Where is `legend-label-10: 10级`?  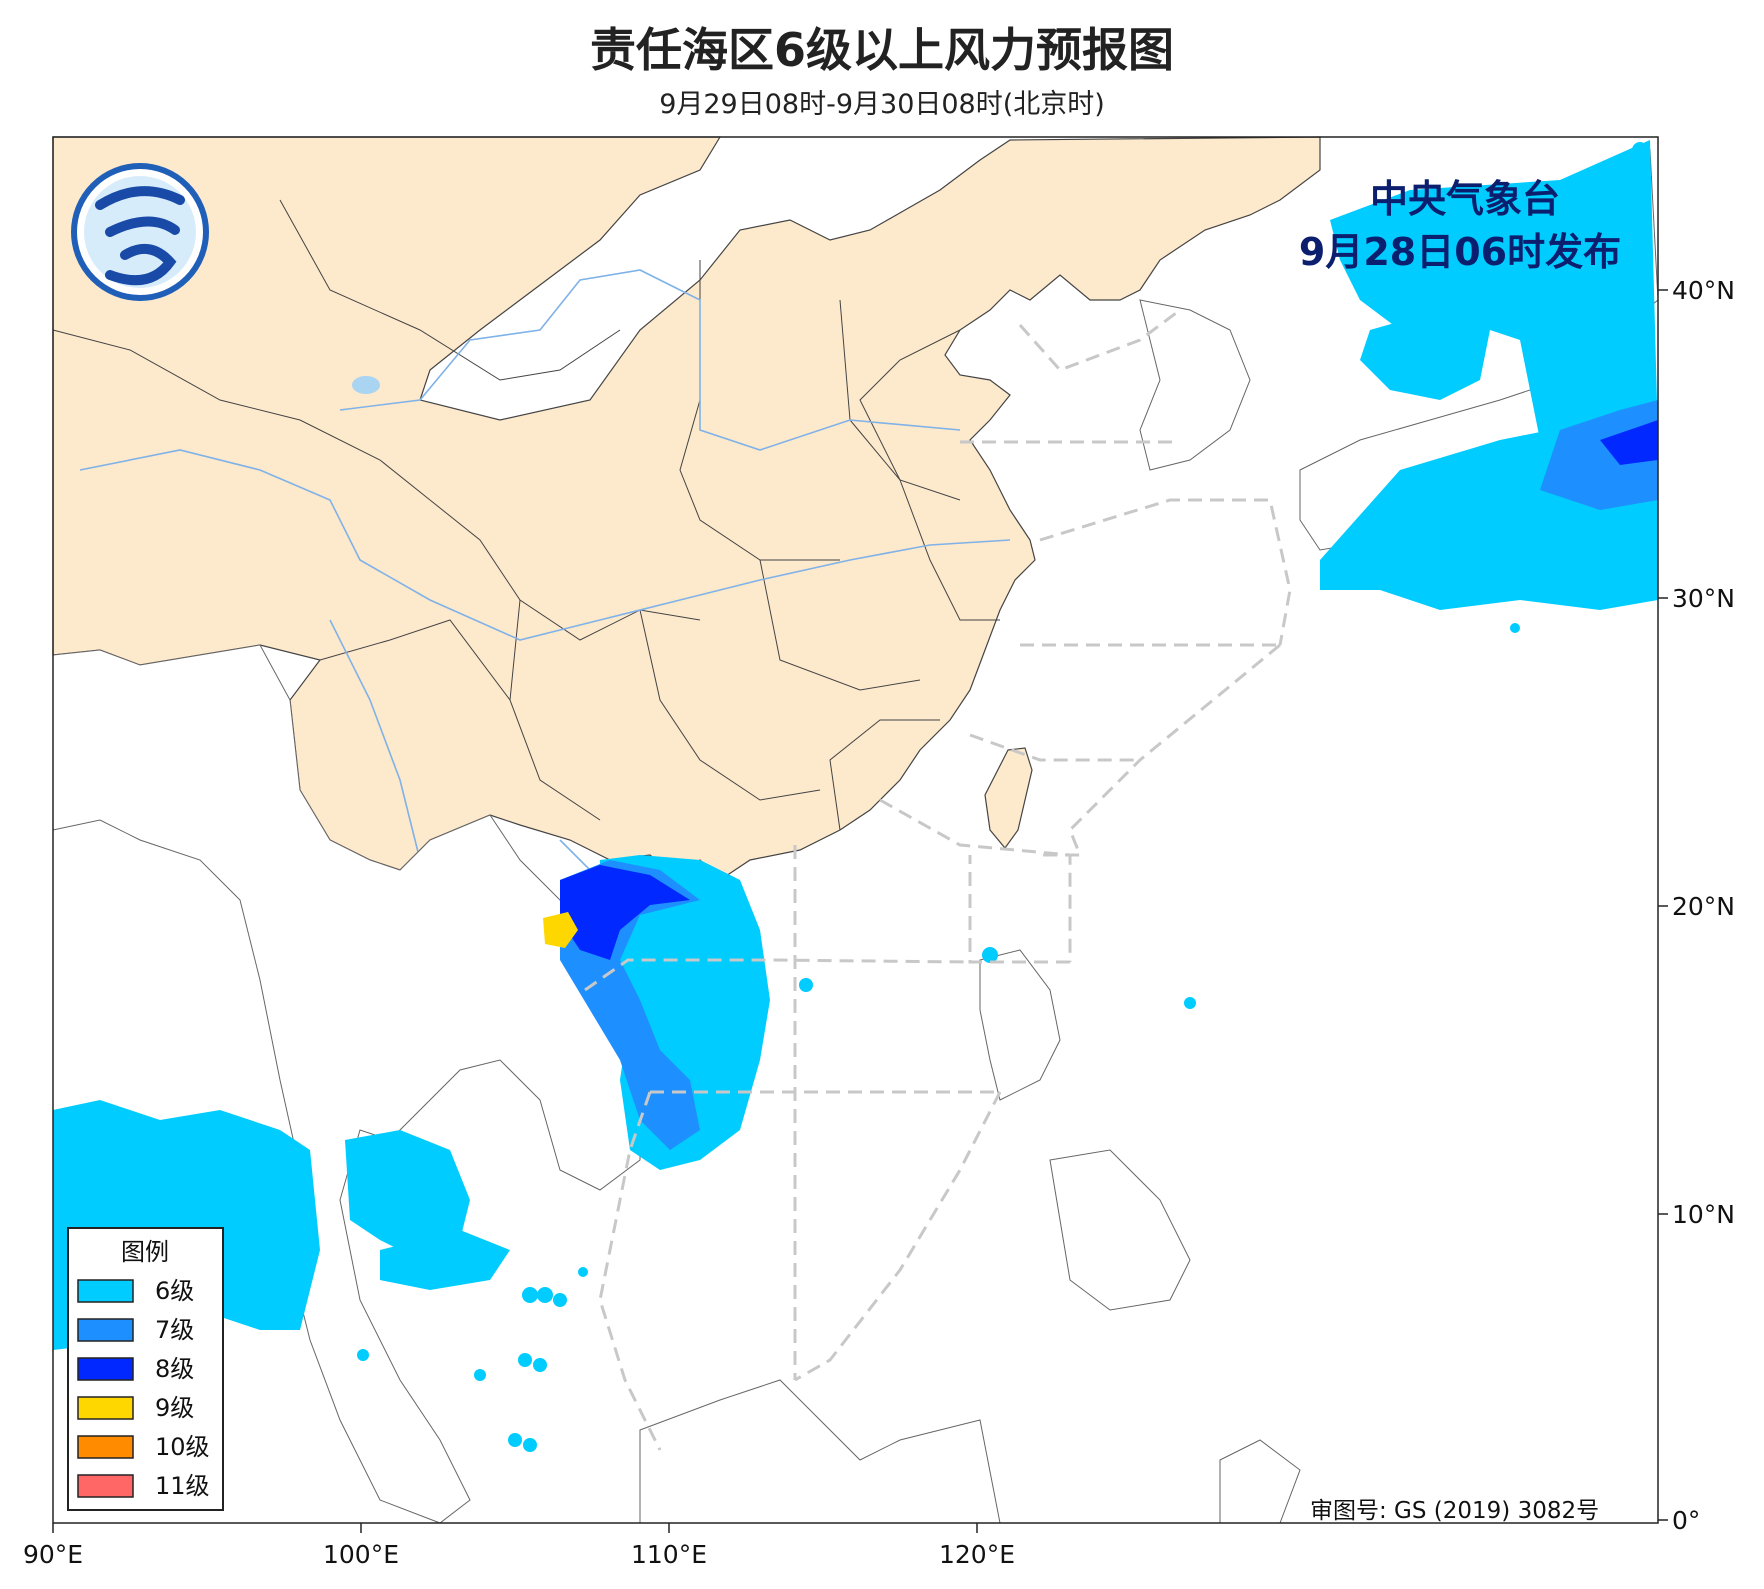
legend-label-10: 10级 is located at coordinates (182, 1447).